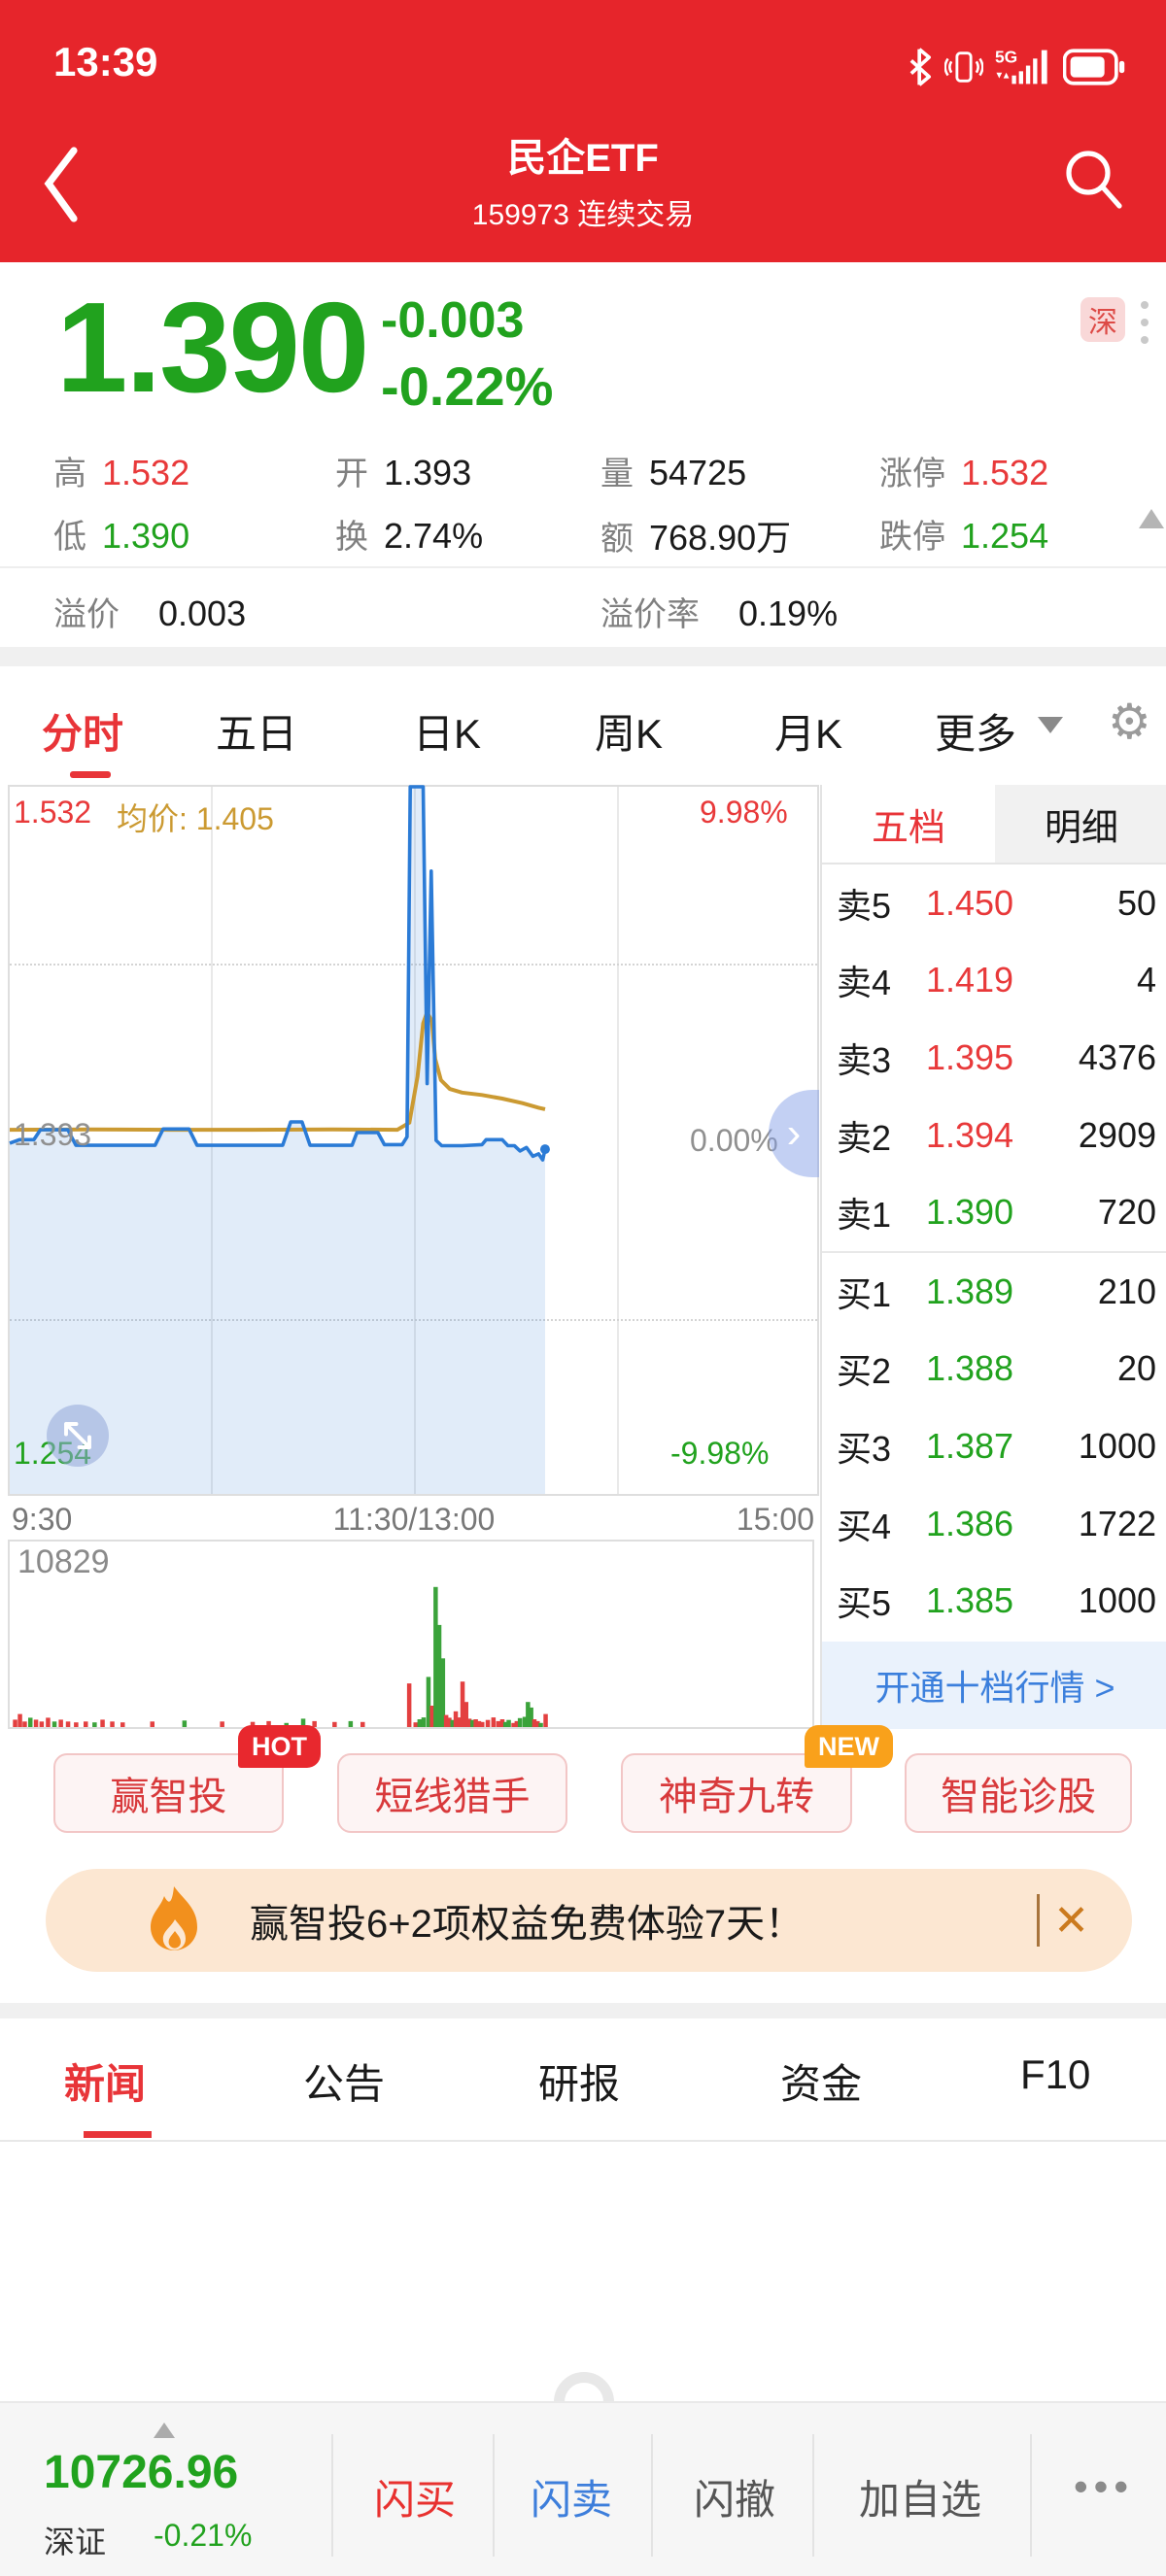 The width and height of the screenshot is (1166, 2576). Describe the element at coordinates (1117, 1134) in the screenshot. I see `level-volume: 2909` at that location.